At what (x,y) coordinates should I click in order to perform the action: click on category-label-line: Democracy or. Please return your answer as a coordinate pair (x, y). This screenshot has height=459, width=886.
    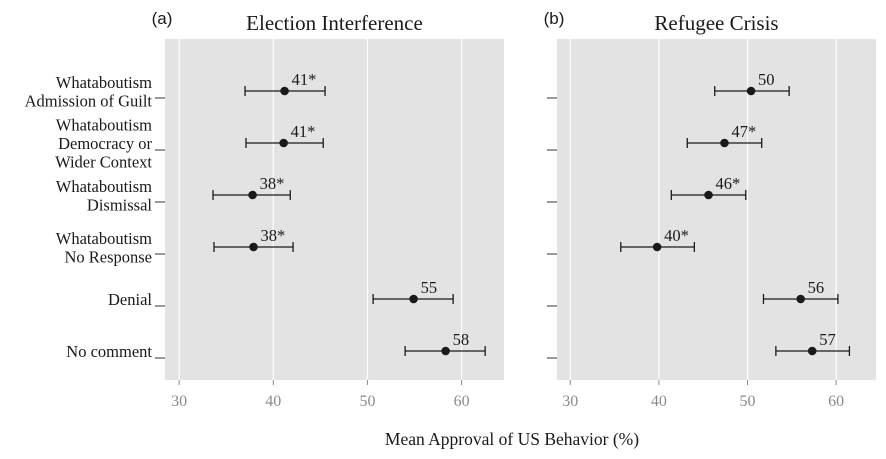
    Looking at the image, I should click on (105, 143).